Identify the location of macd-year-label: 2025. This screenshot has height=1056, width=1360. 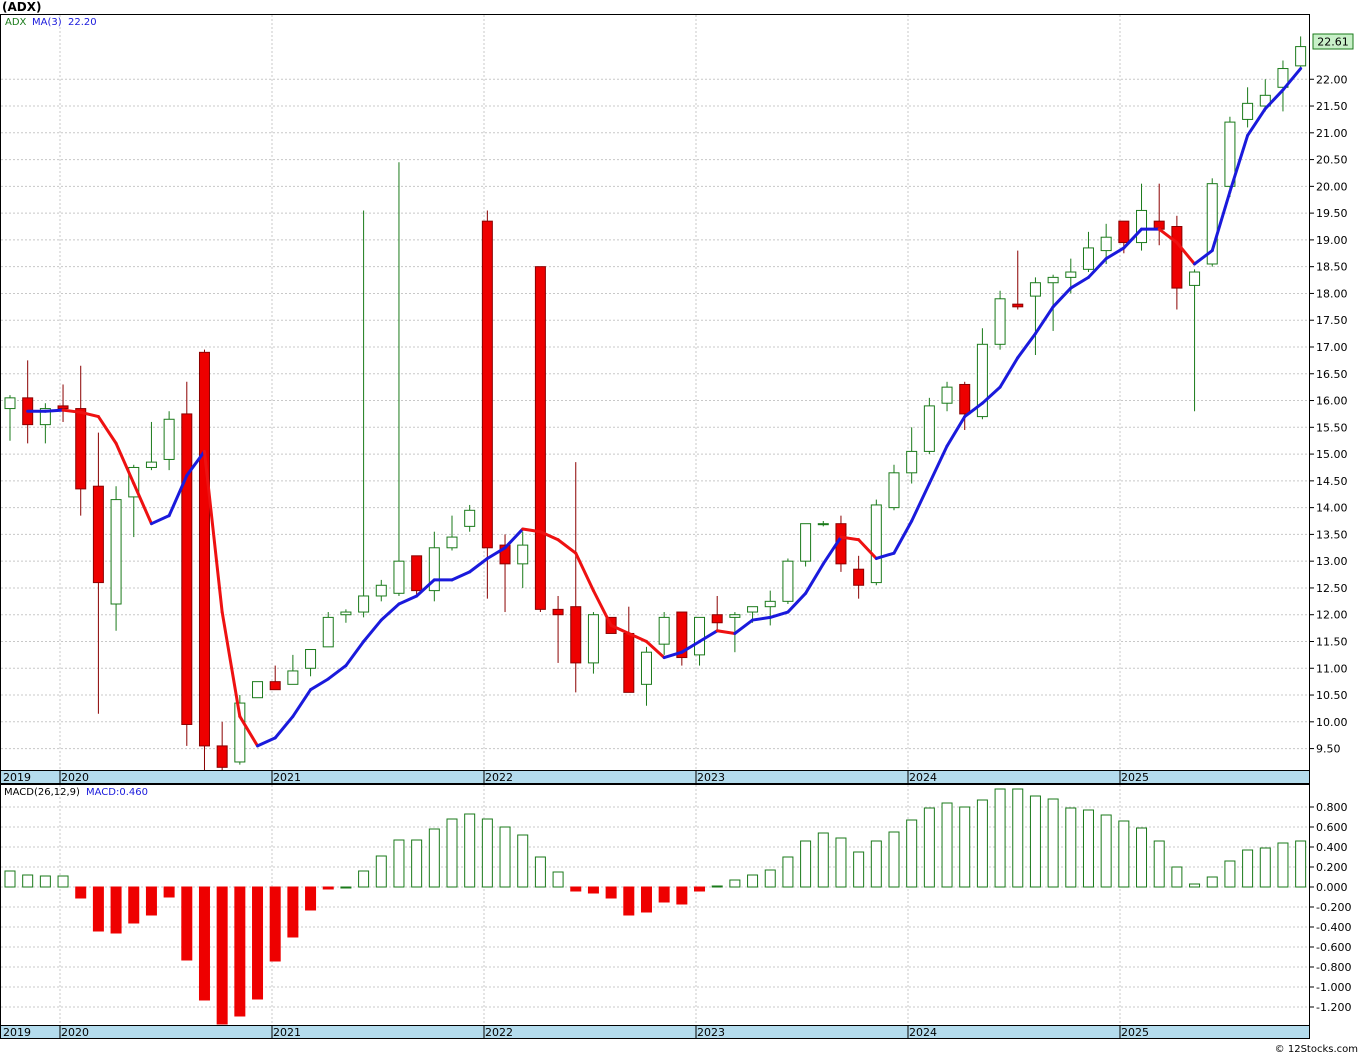
(1135, 1032).